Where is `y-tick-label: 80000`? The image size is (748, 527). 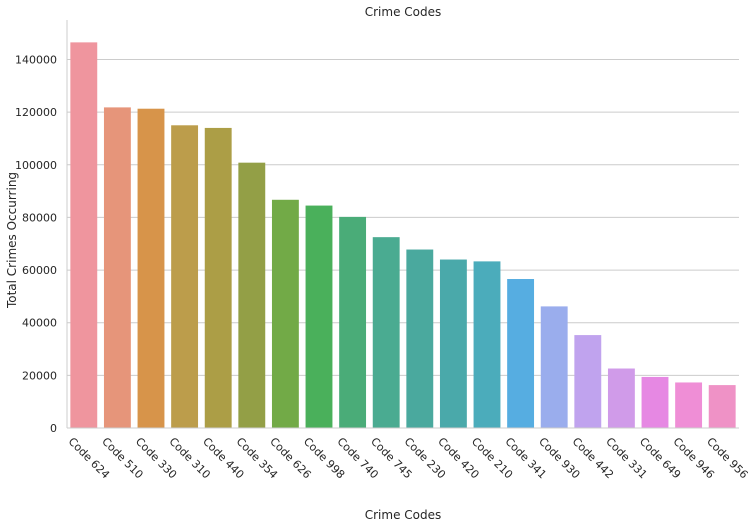 y-tick-label: 80000 is located at coordinates (39, 217).